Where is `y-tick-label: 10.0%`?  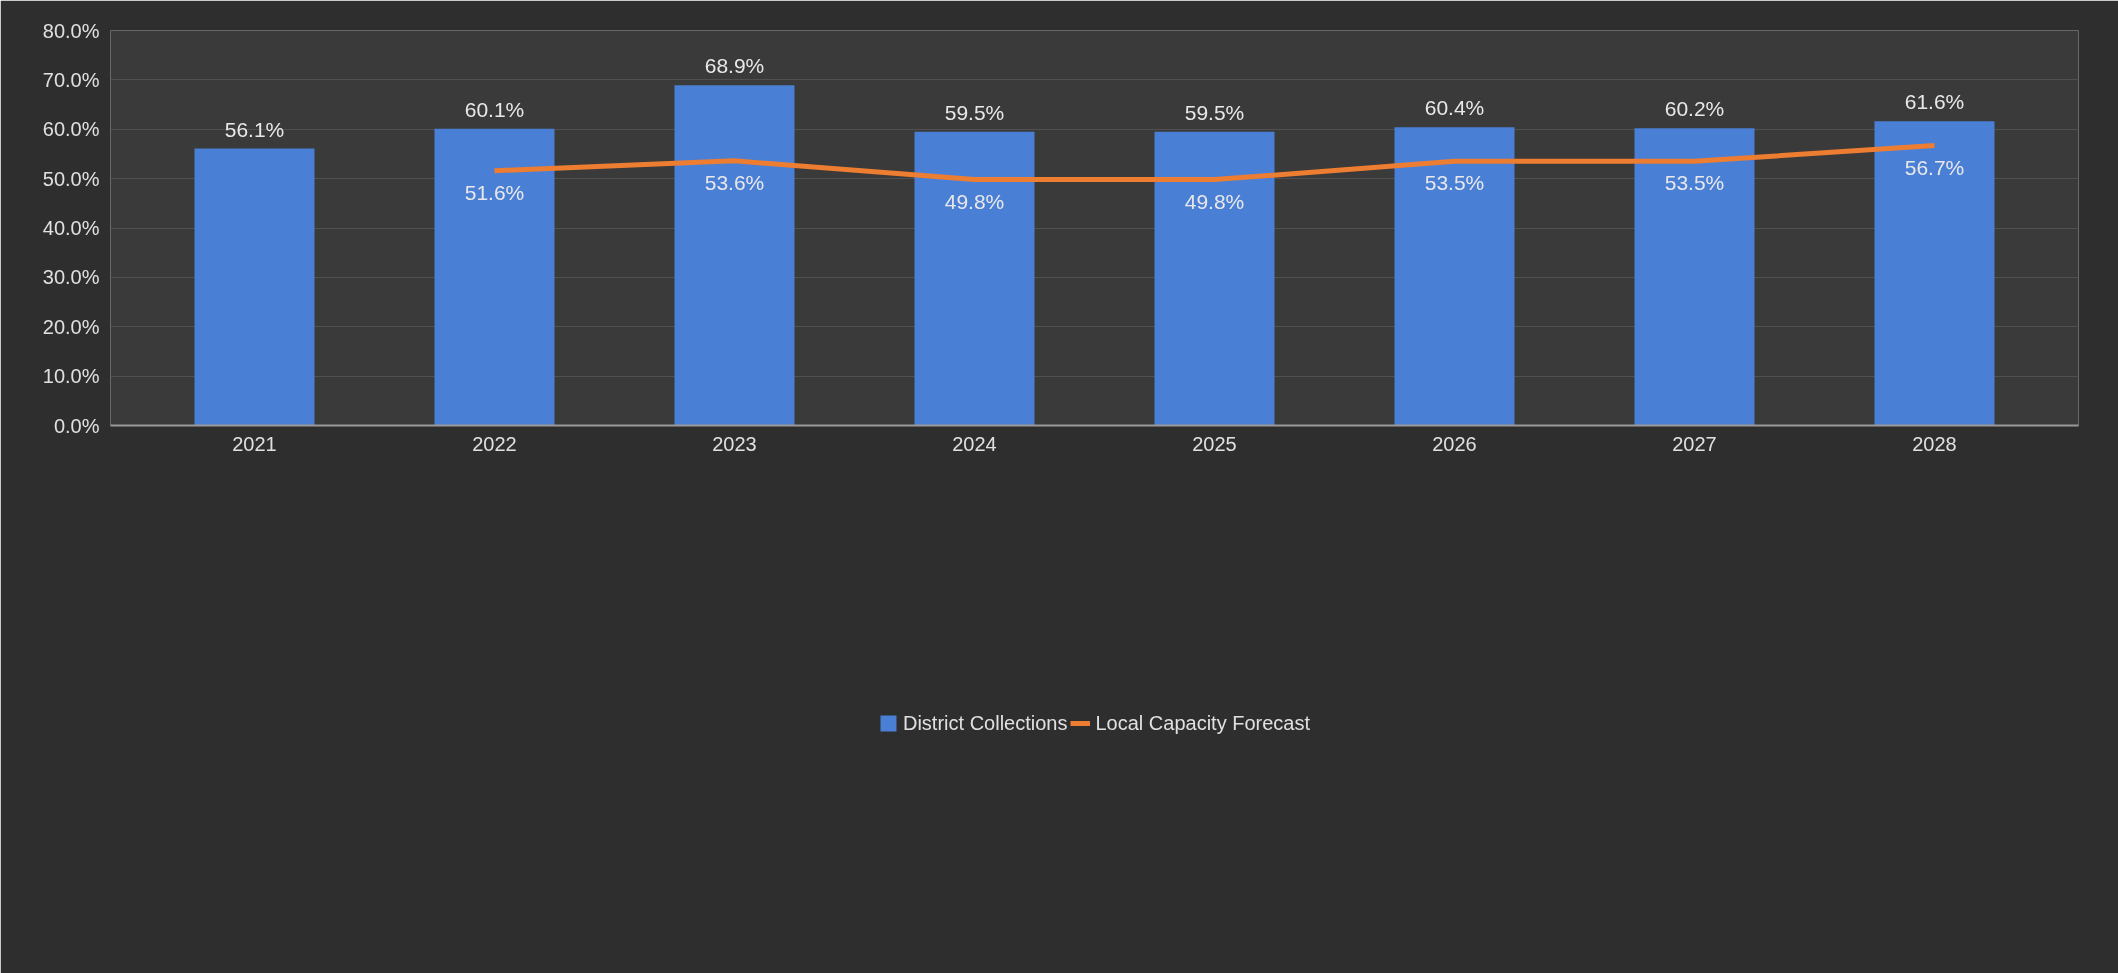
y-tick-label: 10.0% is located at coordinates (71, 376).